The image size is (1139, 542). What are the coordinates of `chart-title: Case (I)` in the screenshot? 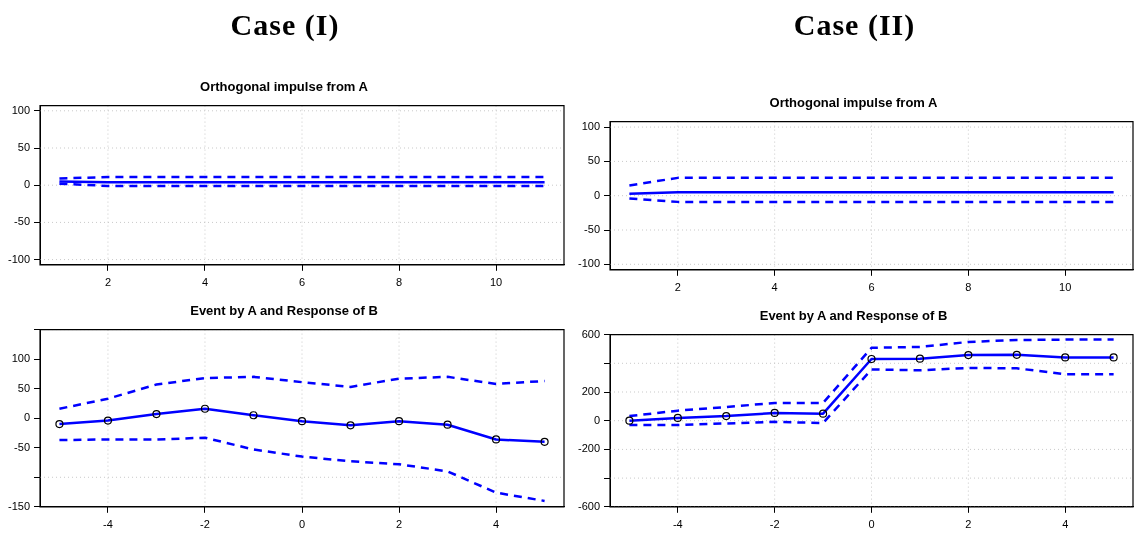 It's located at (285, 25).